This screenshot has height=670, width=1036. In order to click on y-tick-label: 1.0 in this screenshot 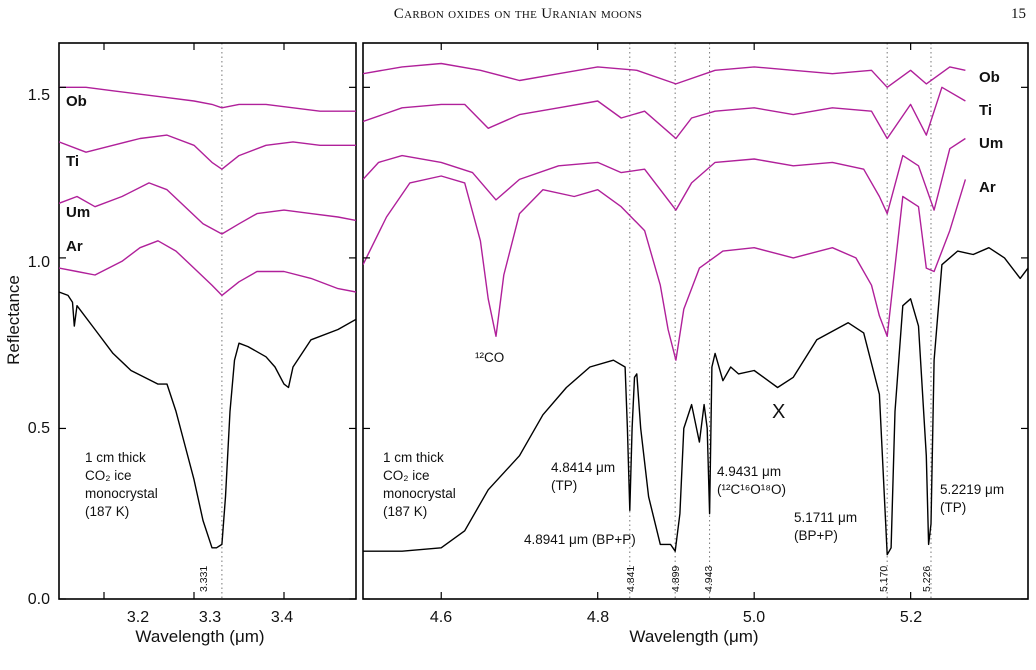, I will do `click(39, 262)`.